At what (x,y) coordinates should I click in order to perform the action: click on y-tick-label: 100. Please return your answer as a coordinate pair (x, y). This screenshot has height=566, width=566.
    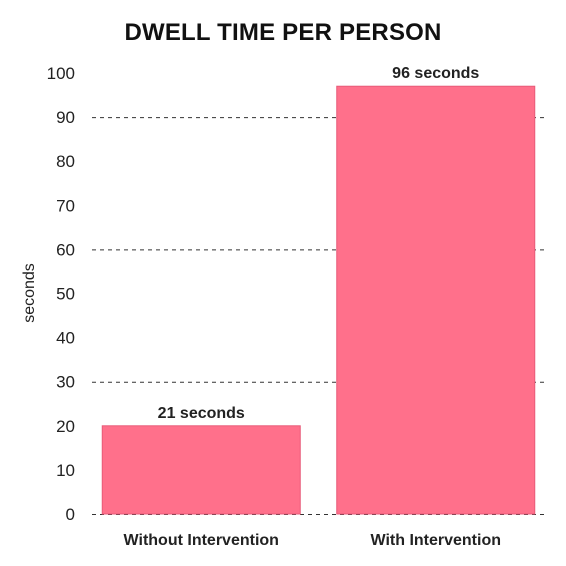
    Looking at the image, I should click on (61, 73).